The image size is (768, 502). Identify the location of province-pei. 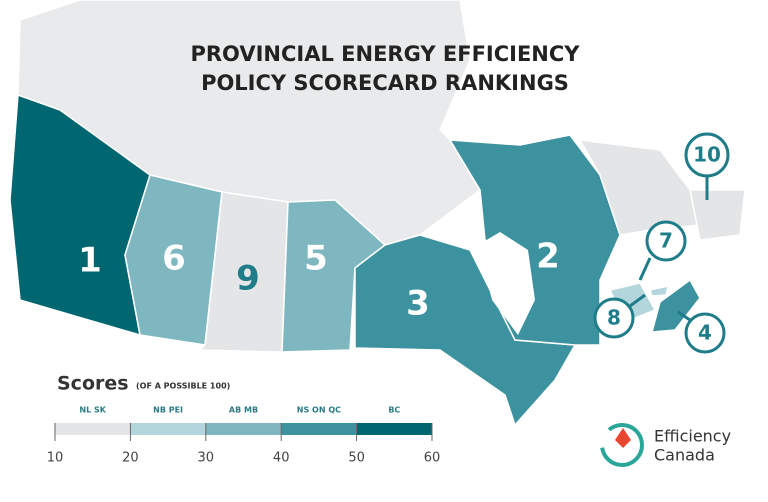
(659, 291).